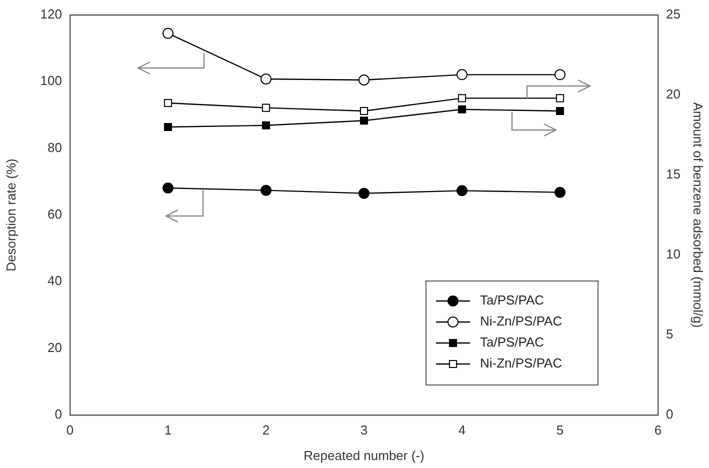  Describe the element at coordinates (55, 347) in the screenshot. I see `y-tick-label: 20` at that location.